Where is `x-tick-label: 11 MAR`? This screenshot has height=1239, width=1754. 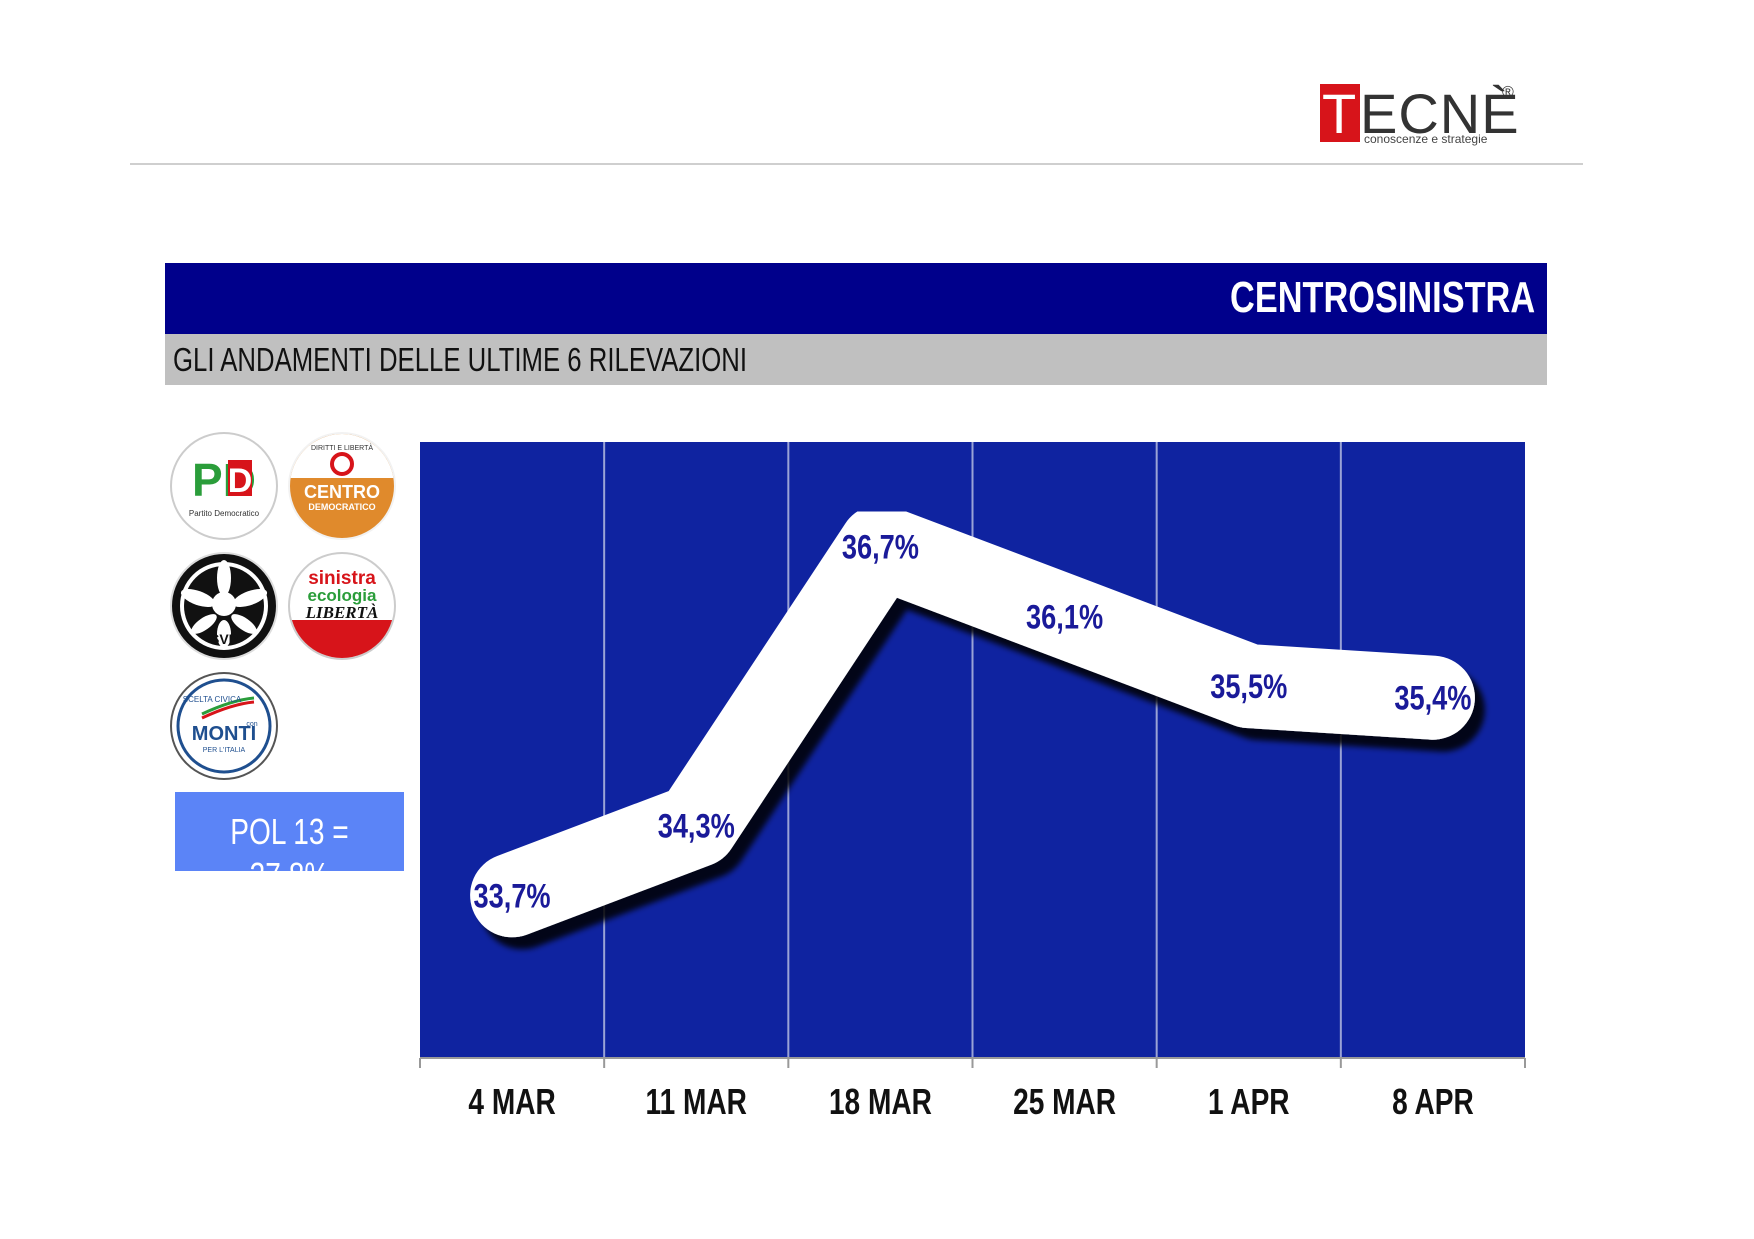
x-tick-label: 11 MAR is located at coordinates (696, 1102).